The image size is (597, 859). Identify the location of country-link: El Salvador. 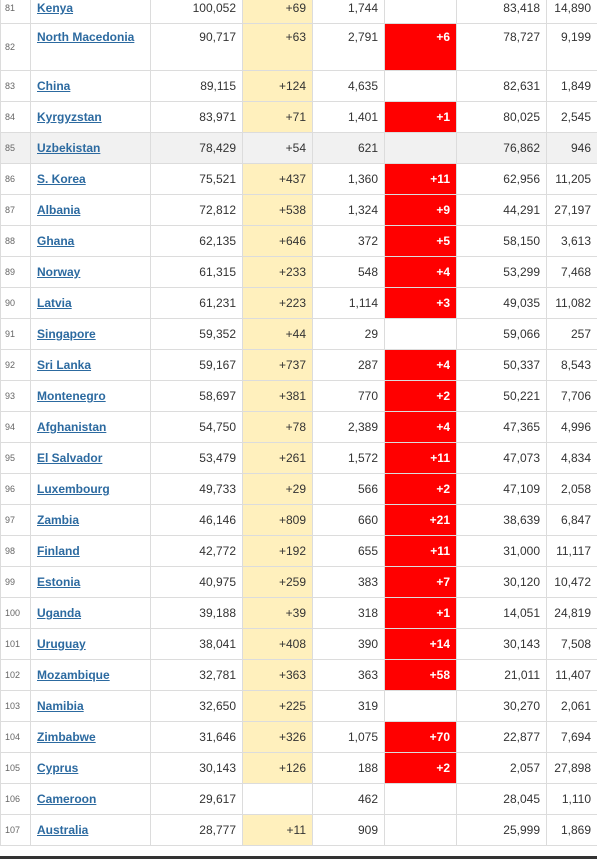
(70, 458).